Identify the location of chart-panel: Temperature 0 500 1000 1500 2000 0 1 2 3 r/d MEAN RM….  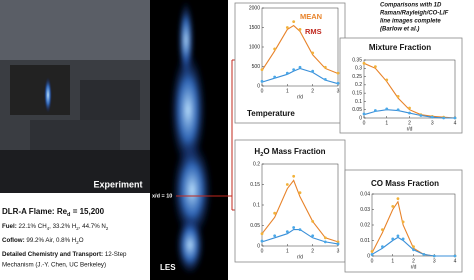
(290, 63).